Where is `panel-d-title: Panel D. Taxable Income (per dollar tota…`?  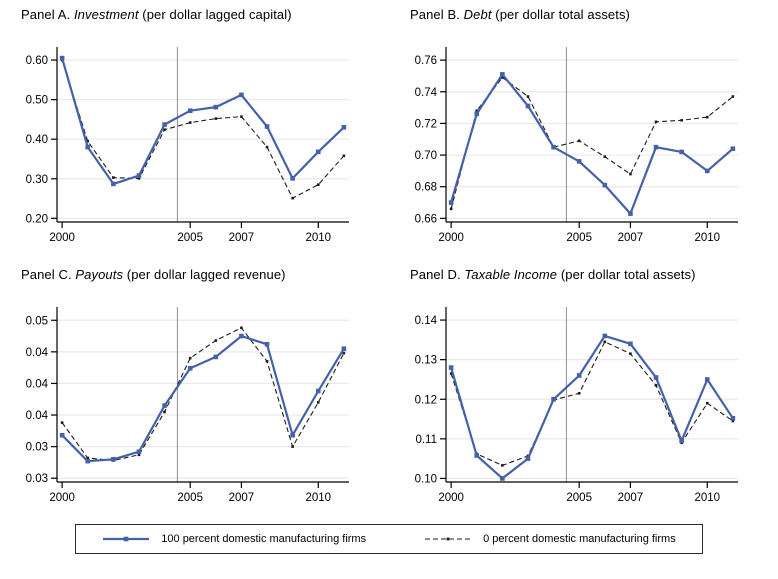 panel-d-title: Panel D. Taxable Income (per dollar tota… is located at coordinates (553, 274).